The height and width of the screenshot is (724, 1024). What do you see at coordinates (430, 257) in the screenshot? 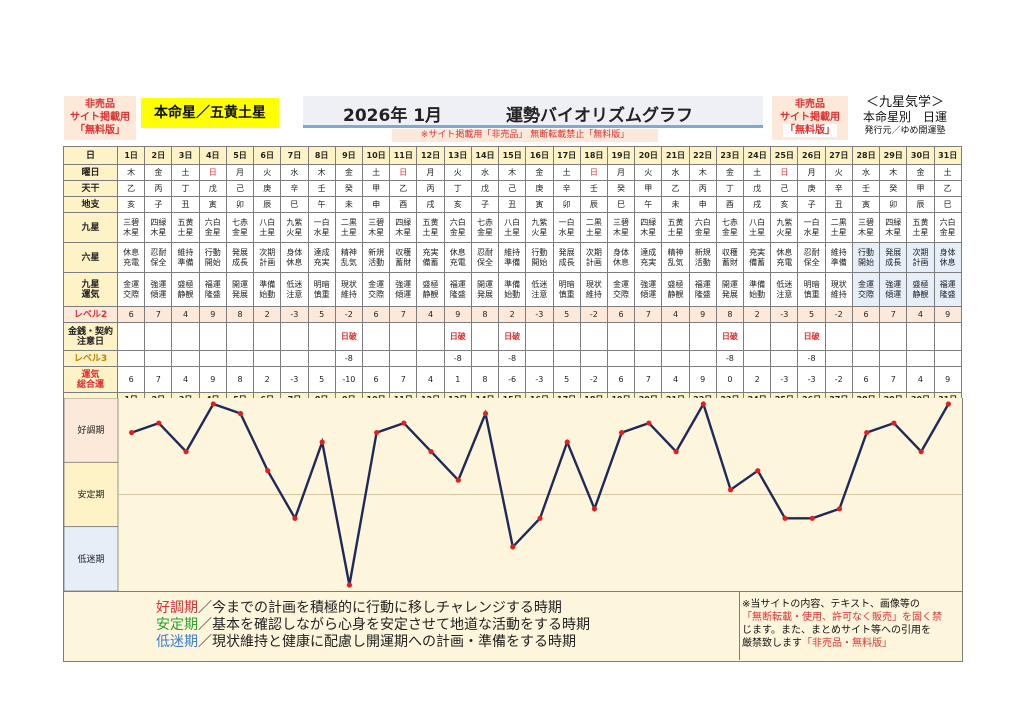
I see `cell-rokusei: 充実 備蓄` at bounding box center [430, 257].